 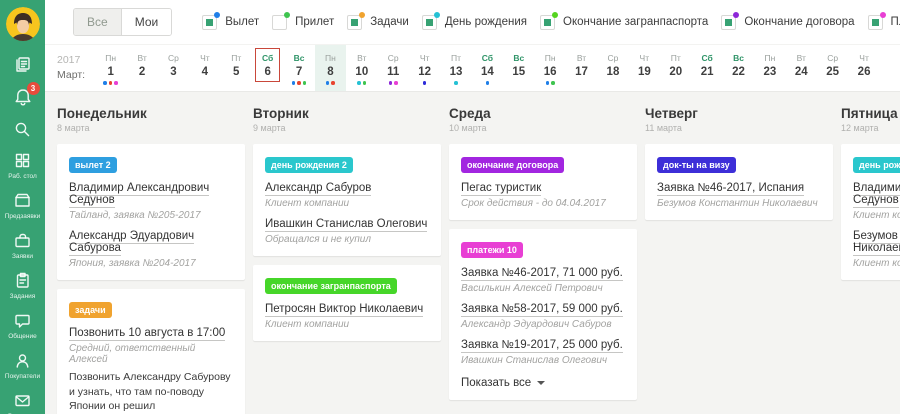 I want to click on sidebar-item-desktop: Раб. стол, so click(x=22, y=165).